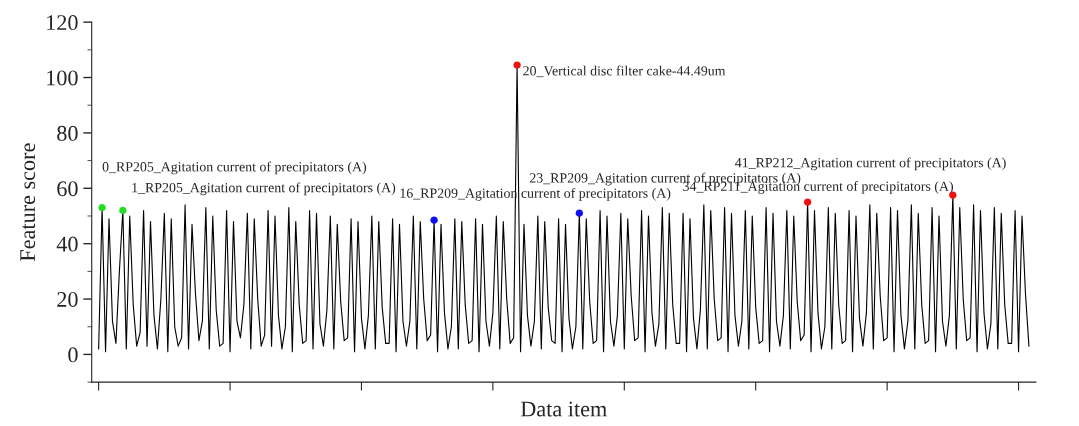 The width and height of the screenshot is (1079, 426). I want to click on data-label: 1_RP205_Agitation current of precipitators (A), so click(264, 189).